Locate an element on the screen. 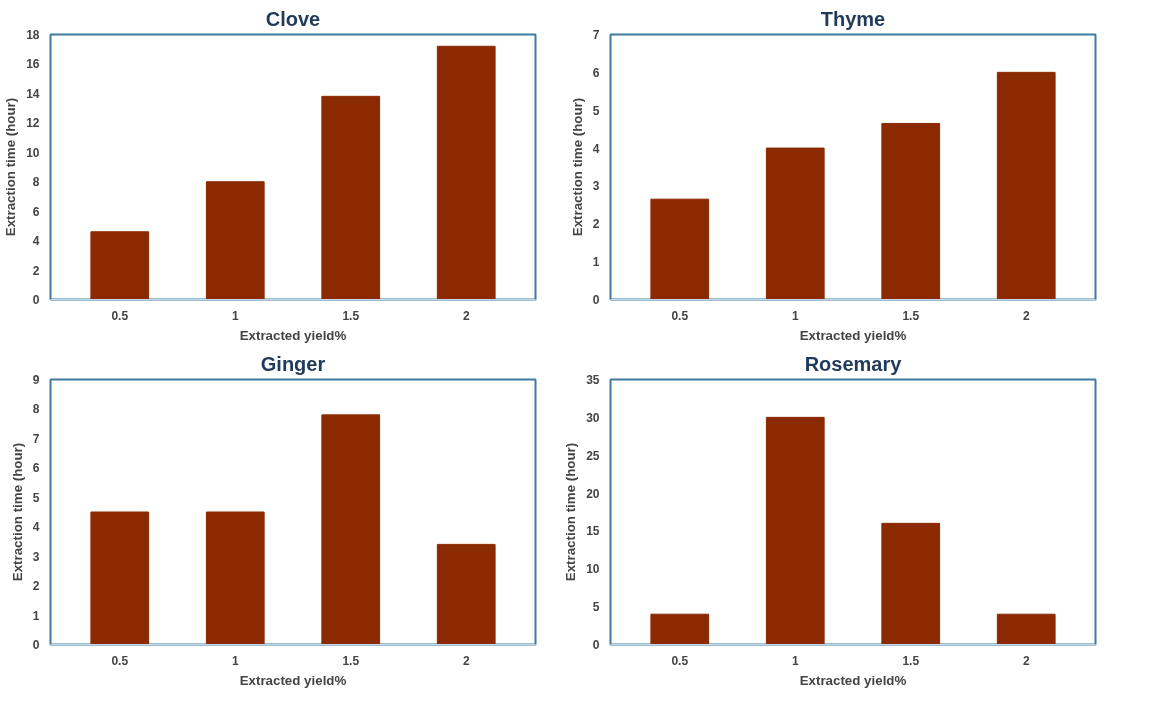 The image size is (1150, 726). y-tick-label: 15 is located at coordinates (593, 531).